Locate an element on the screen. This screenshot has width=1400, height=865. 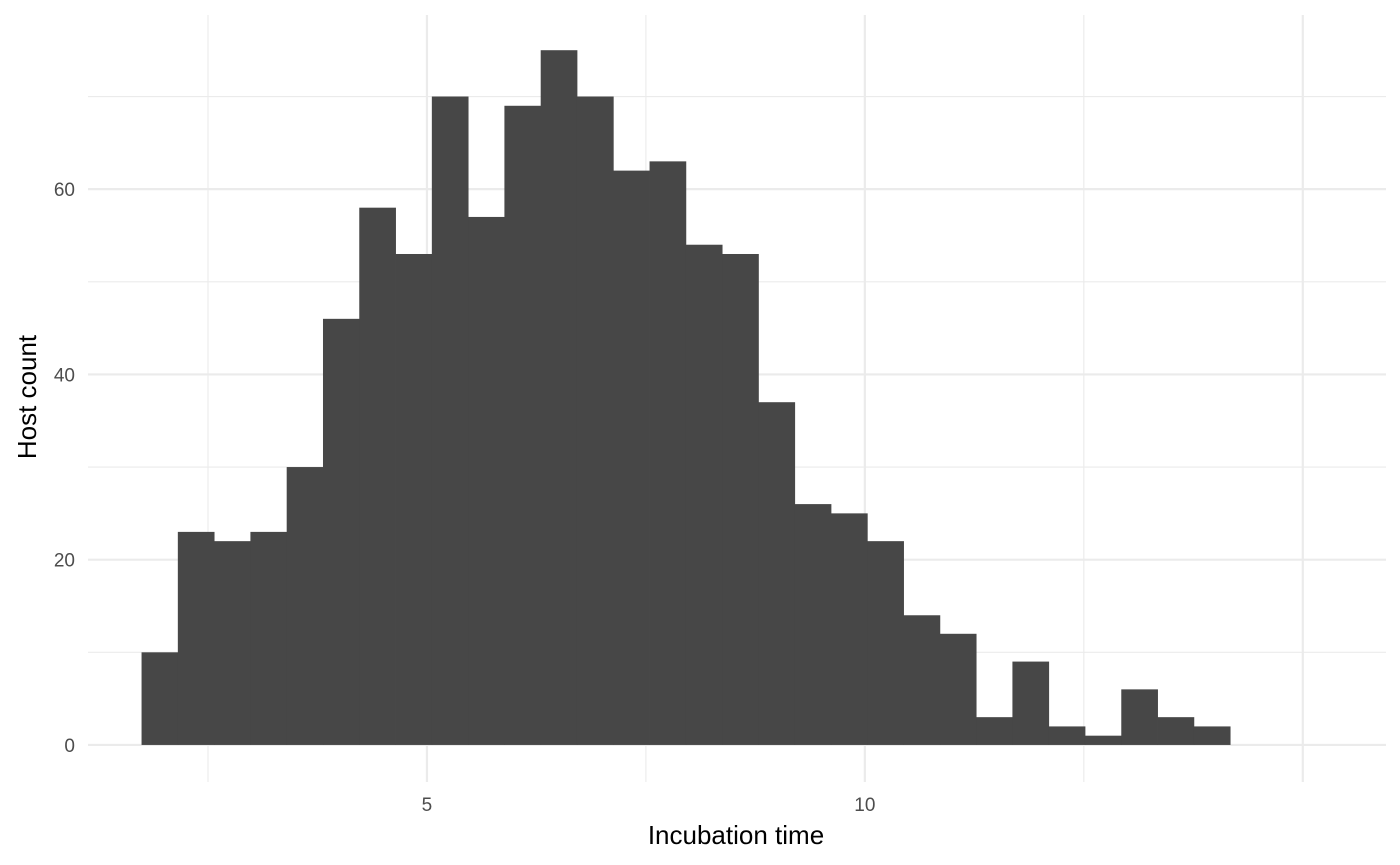
y-axis-title: Host count is located at coordinates (27, 396).